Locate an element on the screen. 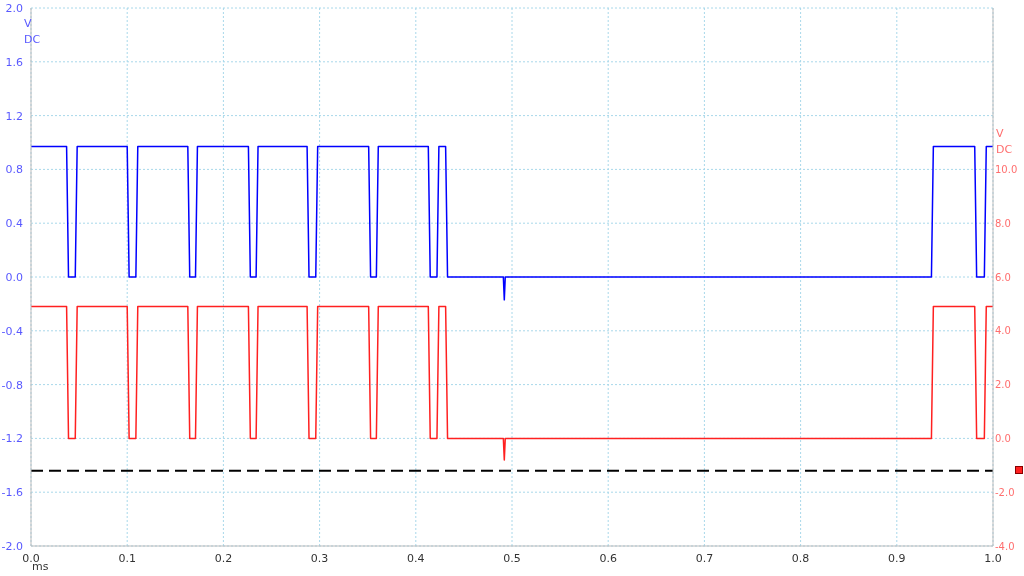 This screenshot has width=1024, height=576. y-tick-label: 0.0 is located at coordinates (14, 277).